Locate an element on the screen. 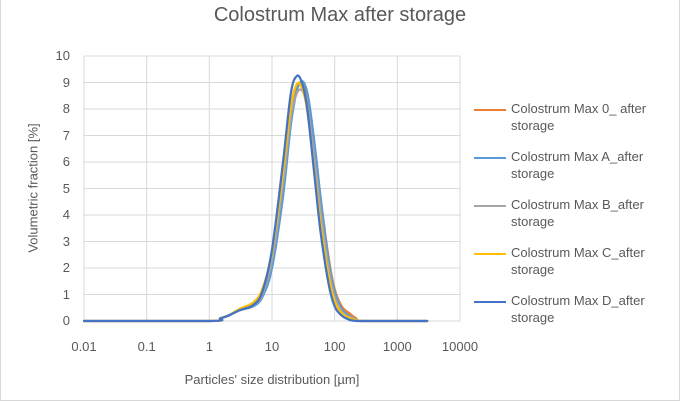  y-tick-label: 8 is located at coordinates (66, 108).